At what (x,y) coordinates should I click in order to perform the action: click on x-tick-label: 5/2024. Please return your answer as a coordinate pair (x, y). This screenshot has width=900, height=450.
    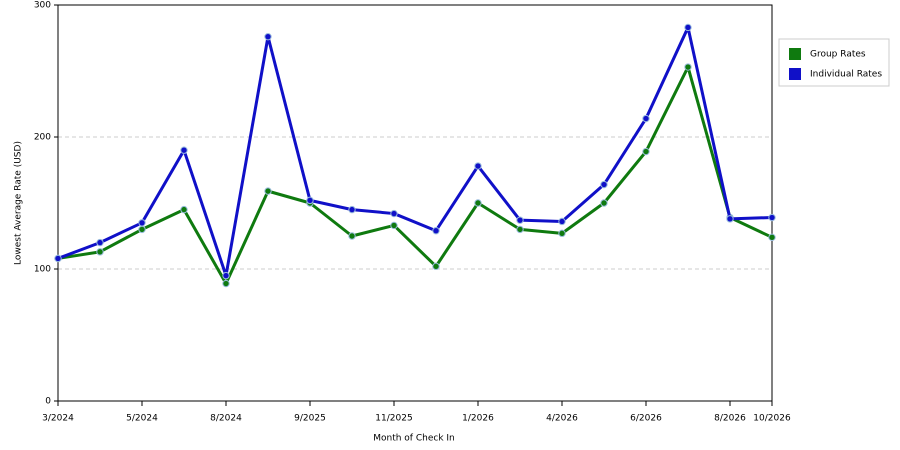
    Looking at the image, I should click on (142, 419).